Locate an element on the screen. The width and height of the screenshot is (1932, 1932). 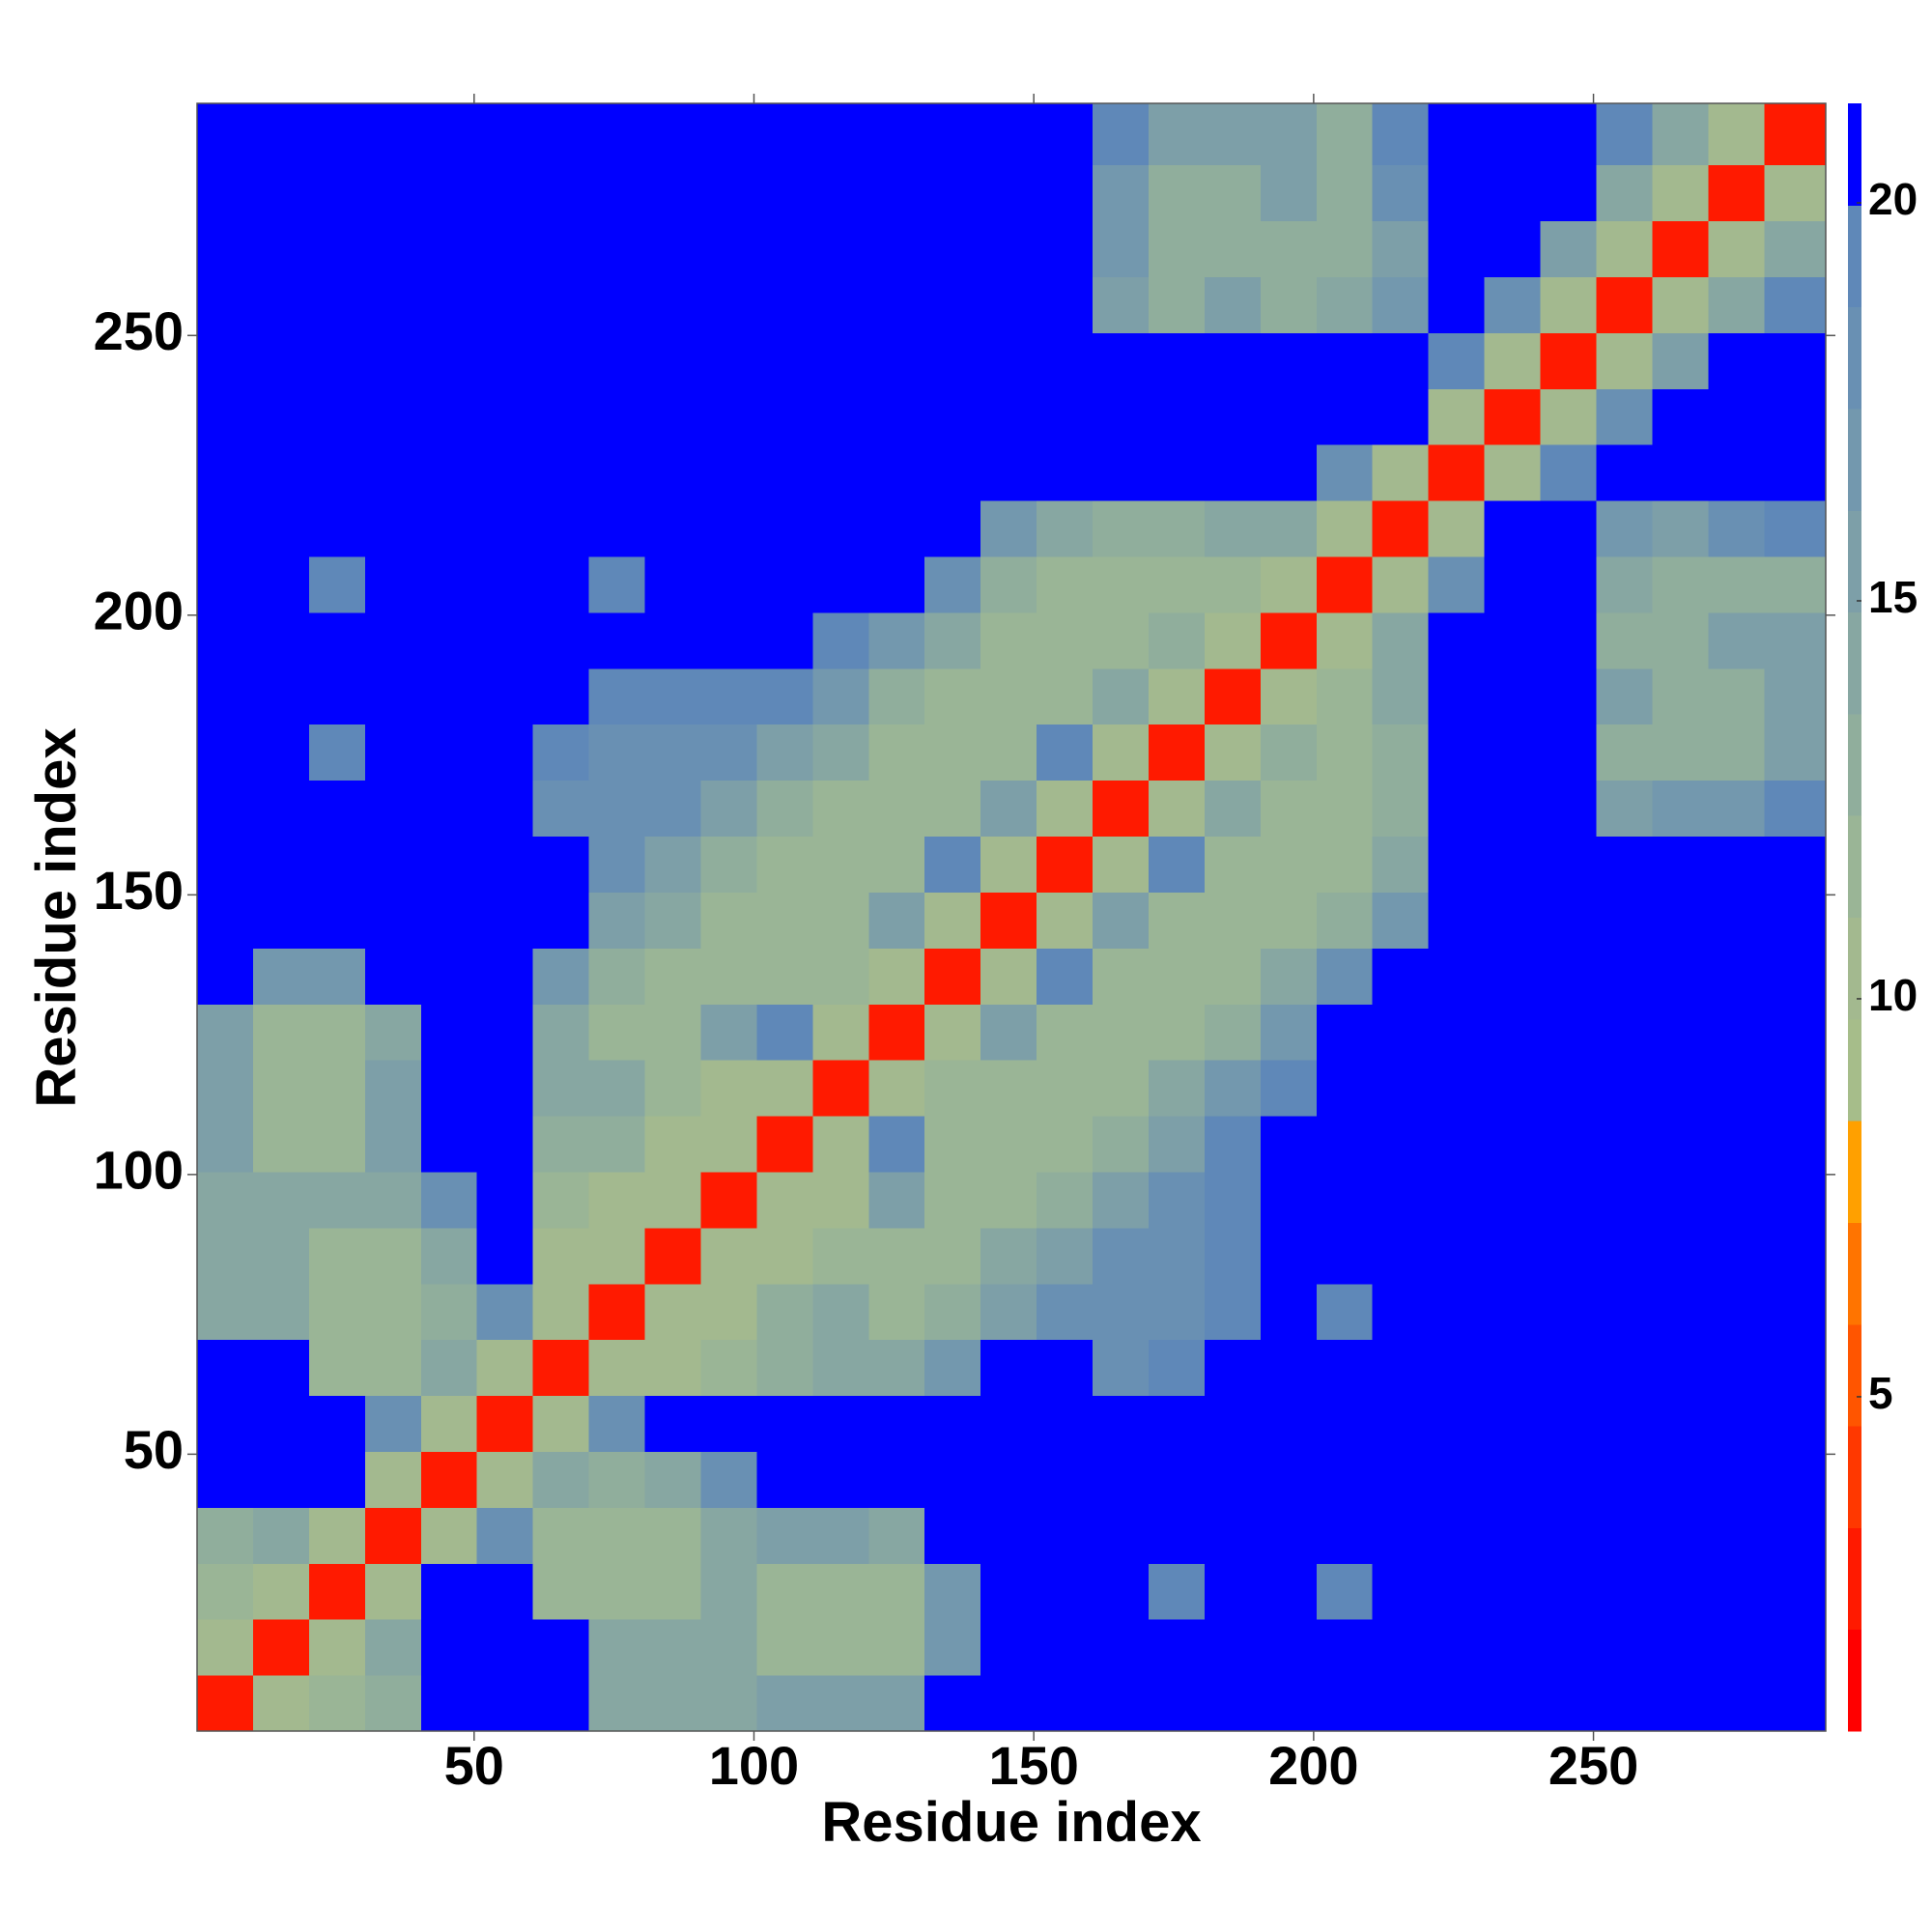
x-axis-label: Residue index is located at coordinates (1011, 1822).